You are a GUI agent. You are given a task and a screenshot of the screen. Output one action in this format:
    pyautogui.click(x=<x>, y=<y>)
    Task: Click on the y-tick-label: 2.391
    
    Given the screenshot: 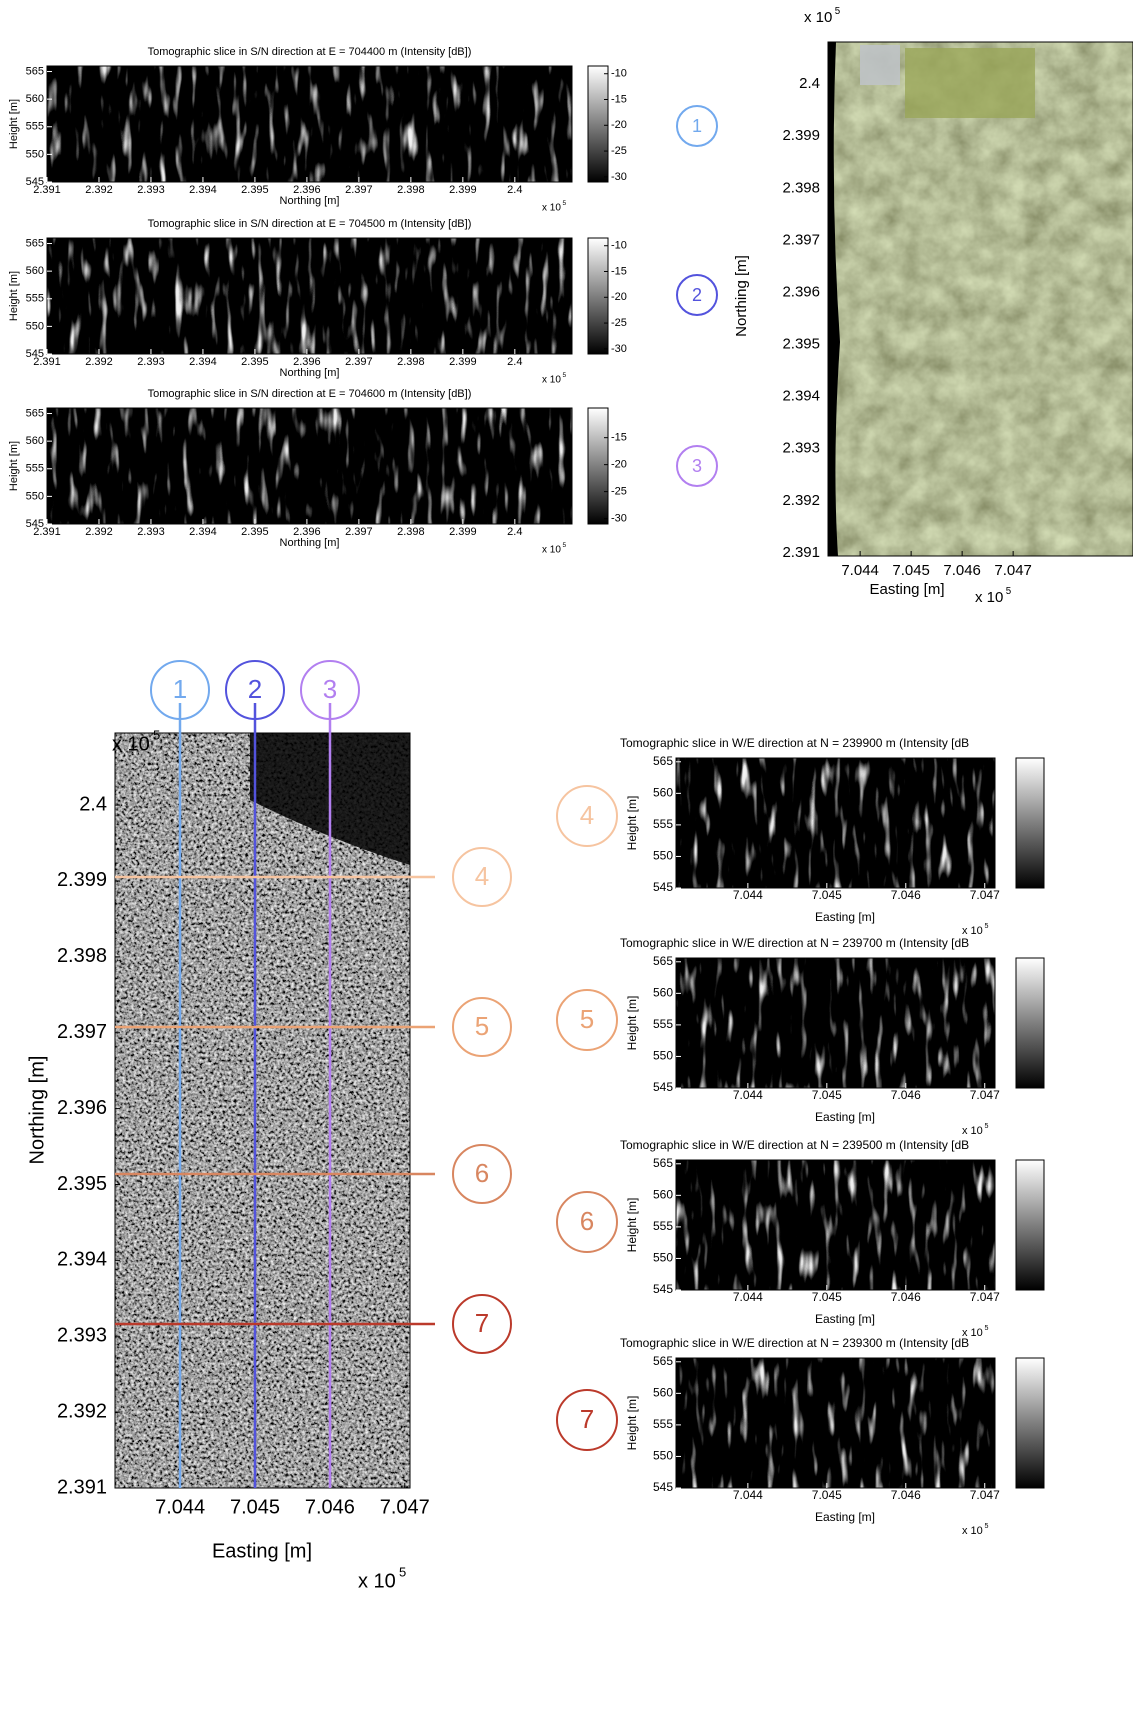 What is the action you would take?
    pyautogui.click(x=801, y=552)
    